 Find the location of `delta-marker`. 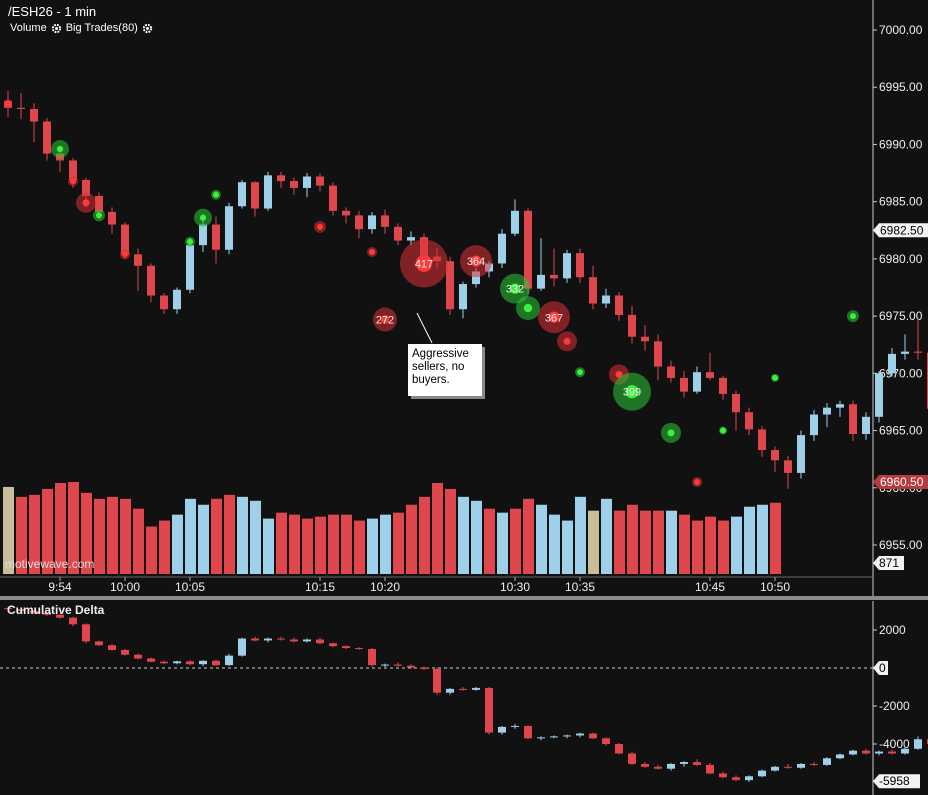

delta-marker is located at coordinates (896, 781).